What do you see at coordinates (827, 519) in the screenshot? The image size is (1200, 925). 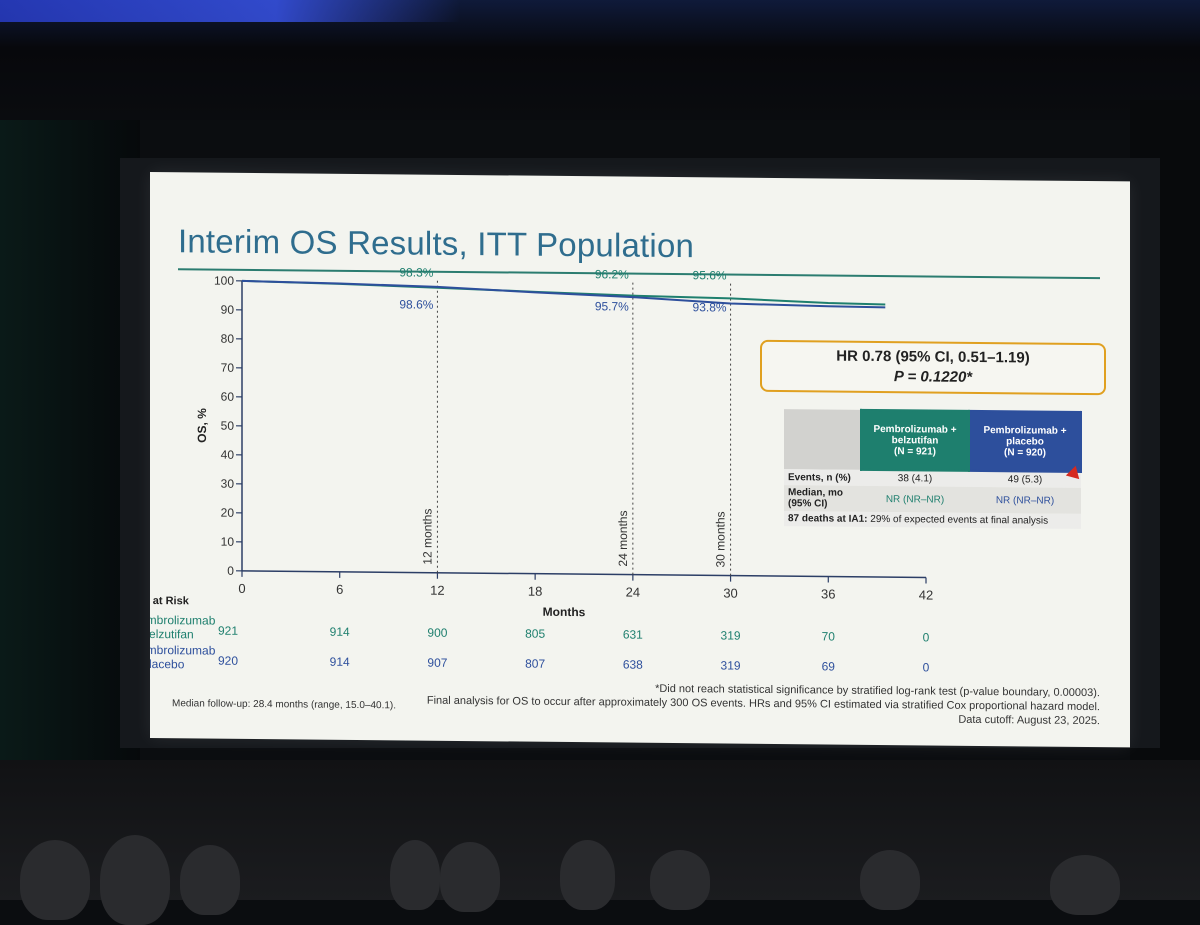 I see `deaths-bold: 87 deaths at IA1:` at bounding box center [827, 519].